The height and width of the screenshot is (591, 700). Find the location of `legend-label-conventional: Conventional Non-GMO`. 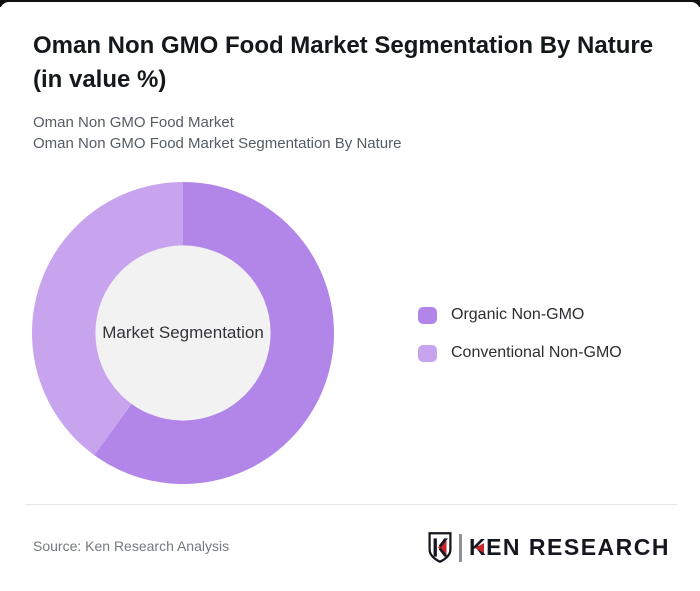

legend-label-conventional: Conventional Non-GMO is located at coordinates (536, 352).